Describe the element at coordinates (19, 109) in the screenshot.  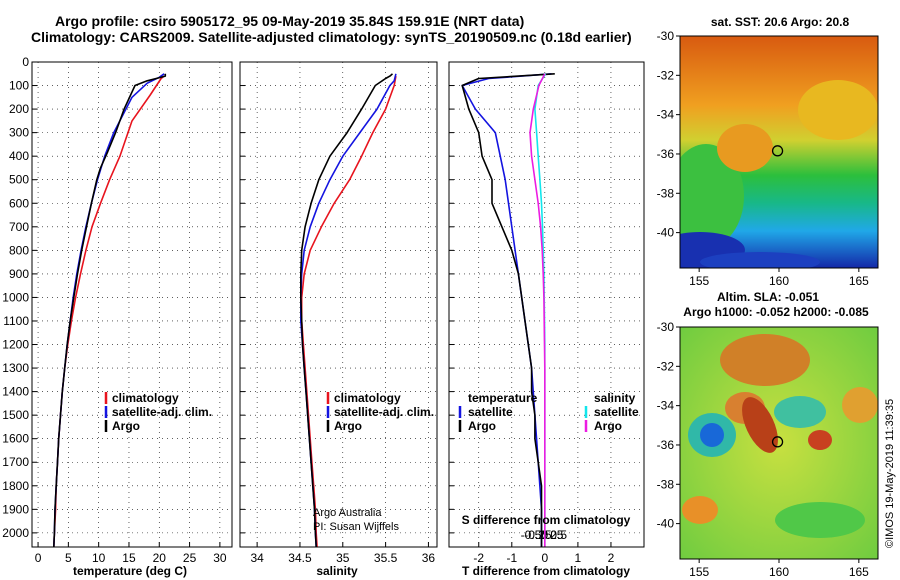
I see `y-tick-label: 200` at that location.